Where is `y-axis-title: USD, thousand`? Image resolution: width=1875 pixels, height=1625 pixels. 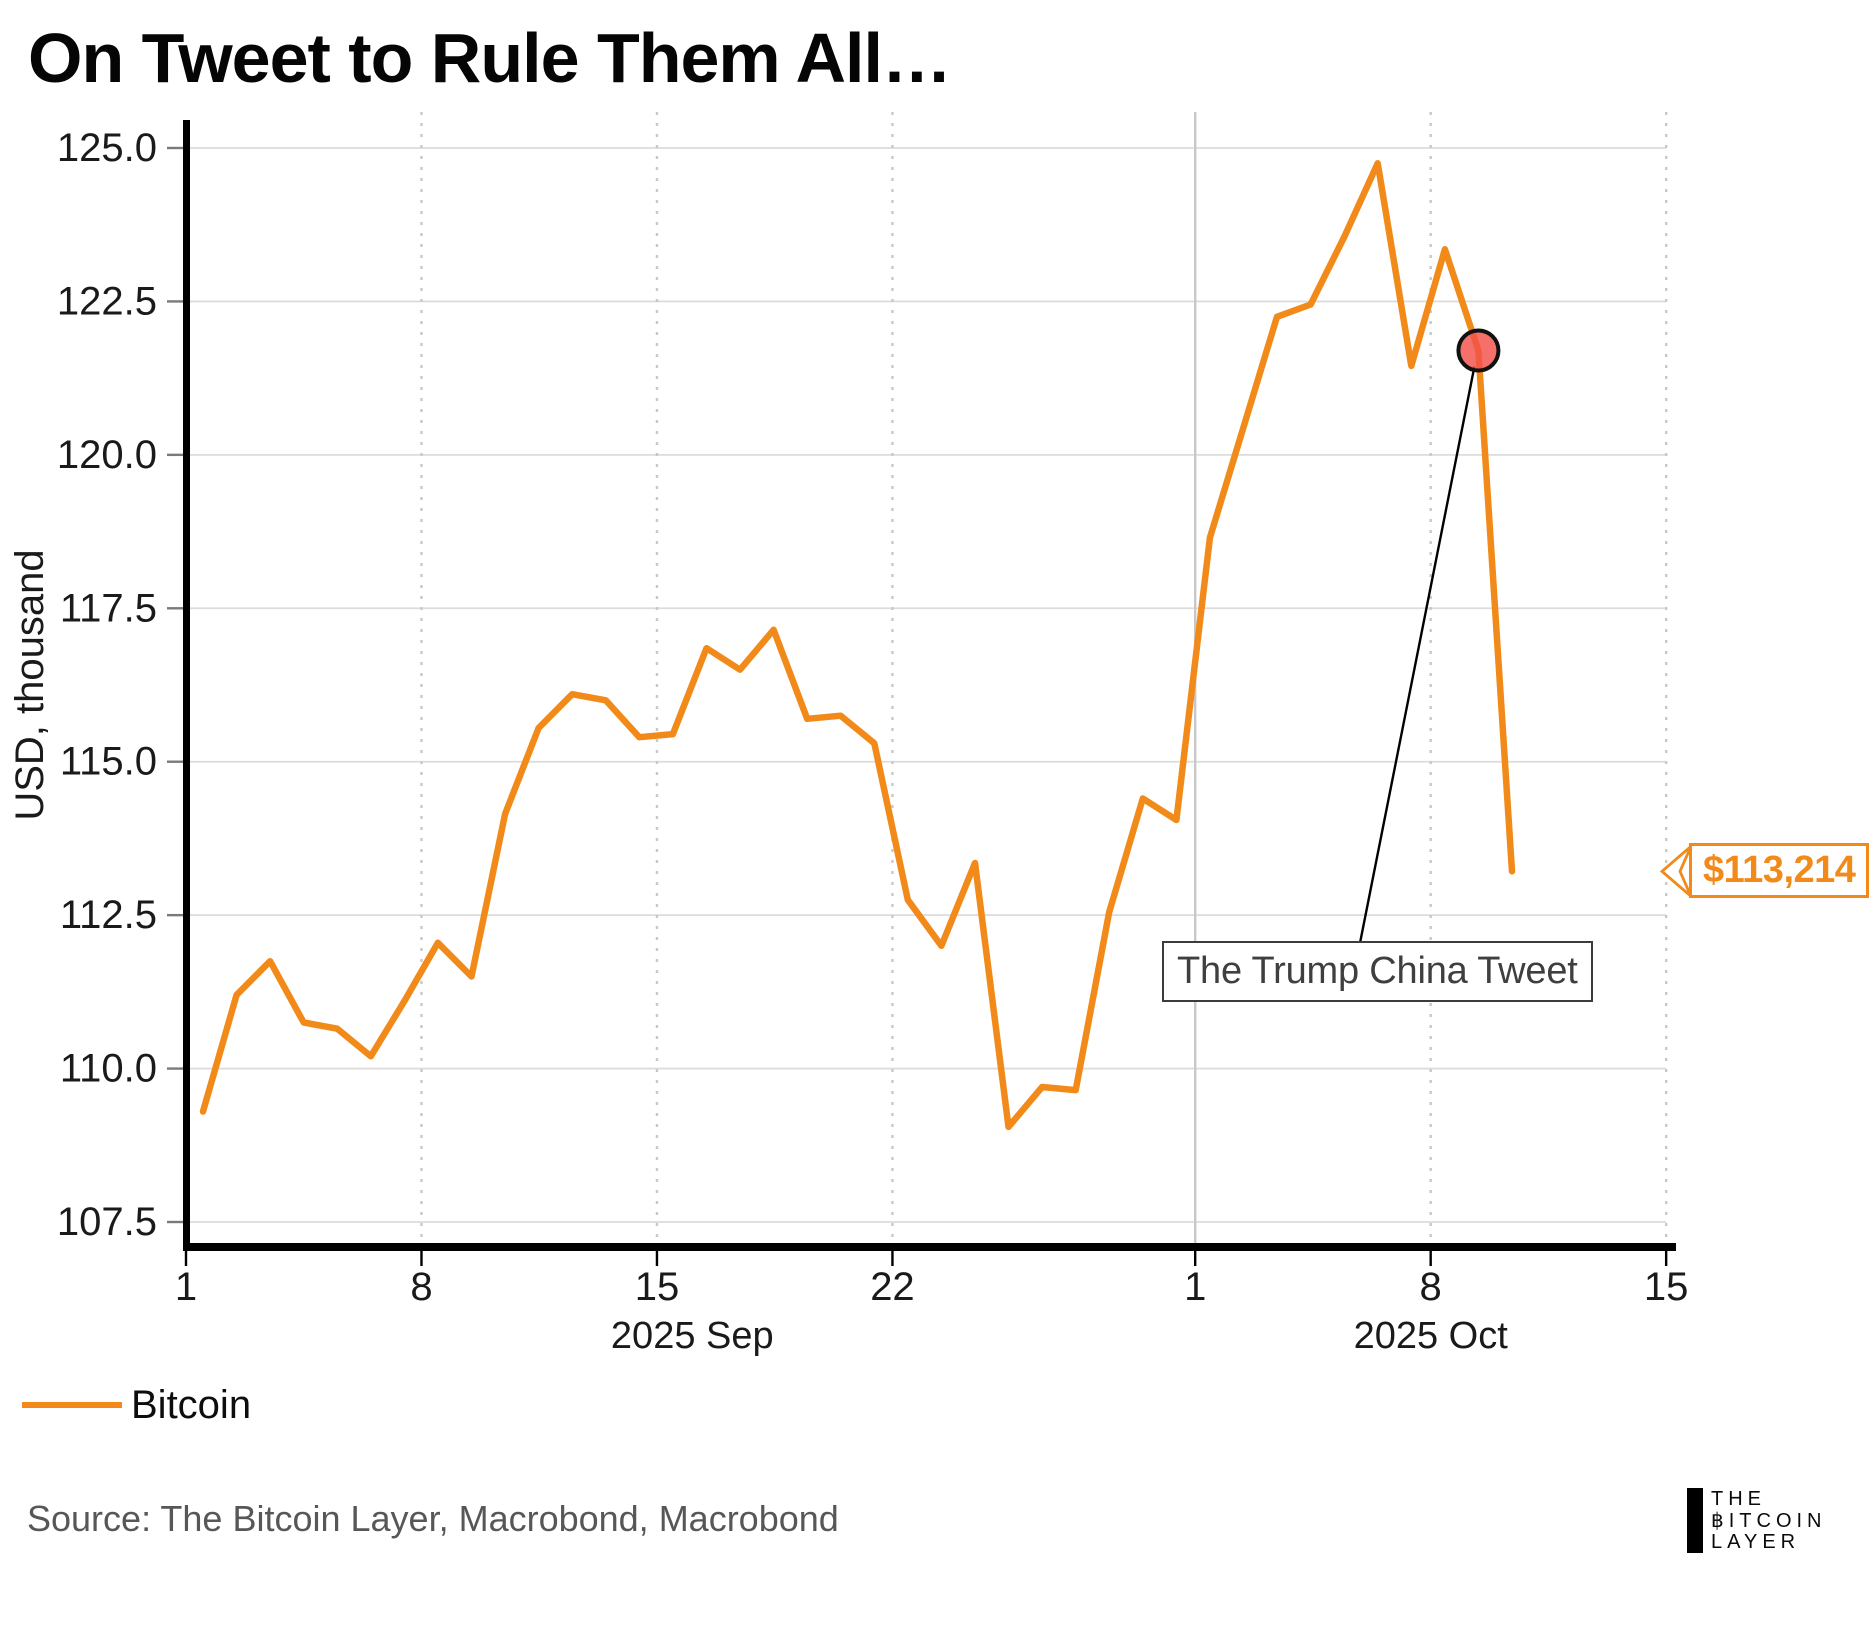
y-axis-title: USD, thousand is located at coordinates (30, 684).